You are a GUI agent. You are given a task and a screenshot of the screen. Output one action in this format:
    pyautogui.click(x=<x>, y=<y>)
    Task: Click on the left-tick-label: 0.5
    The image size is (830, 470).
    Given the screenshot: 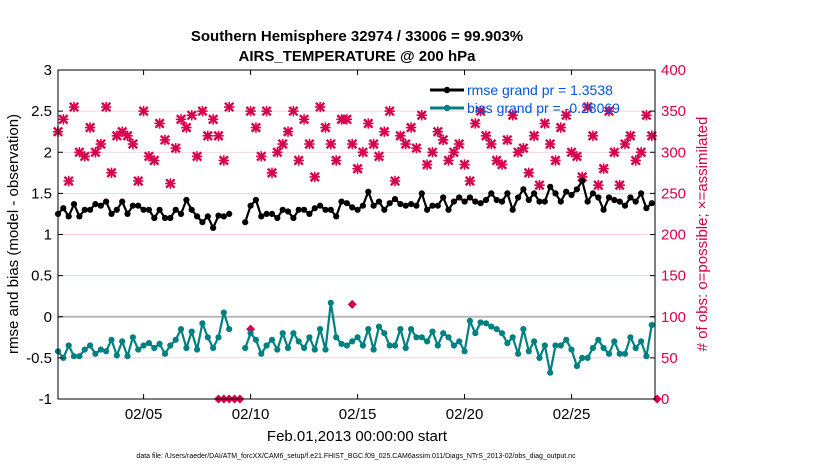 What is the action you would take?
    pyautogui.click(x=41, y=276)
    